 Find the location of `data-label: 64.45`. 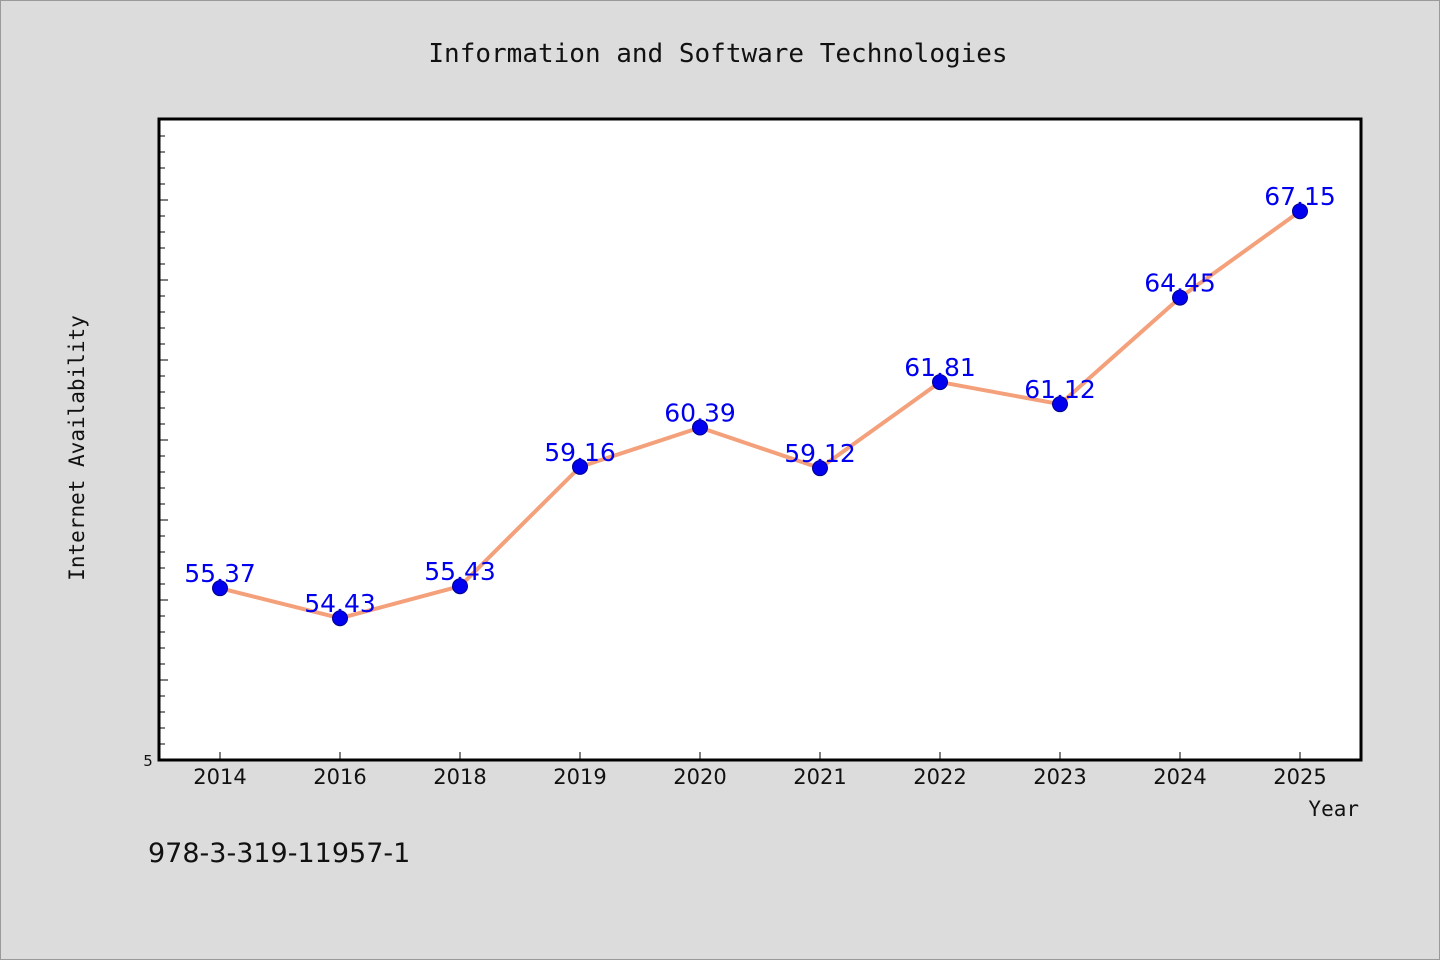

data-label: 64.45 is located at coordinates (1180, 283).